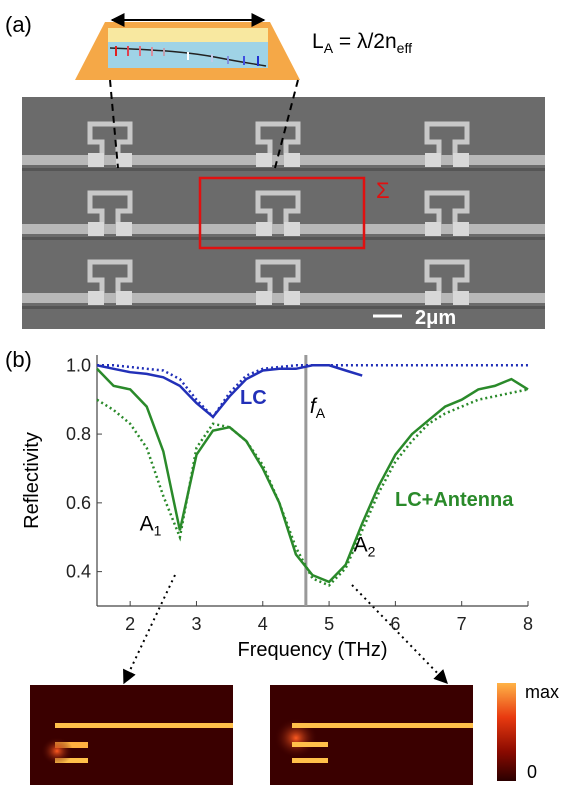 Image resolution: width=568 pixels, height=790 pixels. Describe the element at coordinates (542, 692) in the screenshot. I see `colorbar-max: max` at that location.